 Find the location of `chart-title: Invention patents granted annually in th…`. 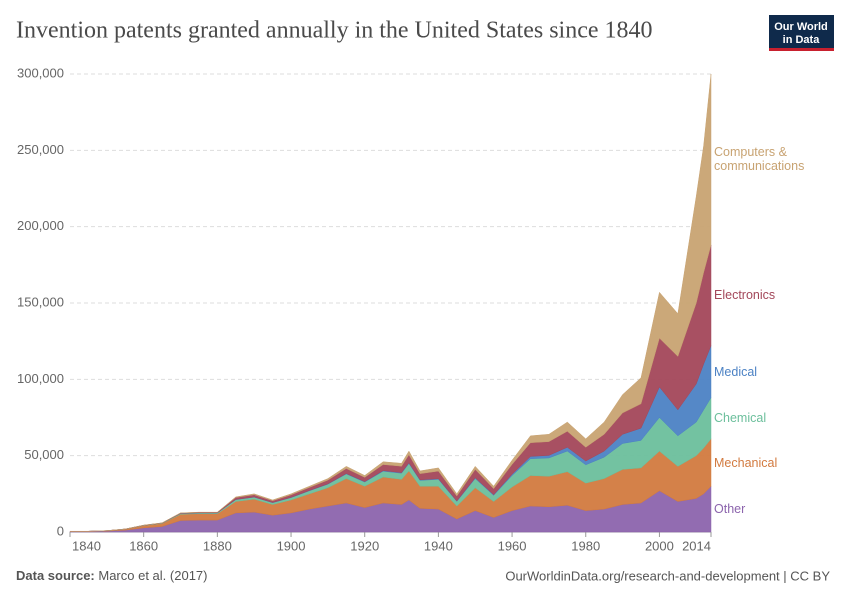

chart-title: Invention patents granted annually in th… is located at coordinates (334, 31).